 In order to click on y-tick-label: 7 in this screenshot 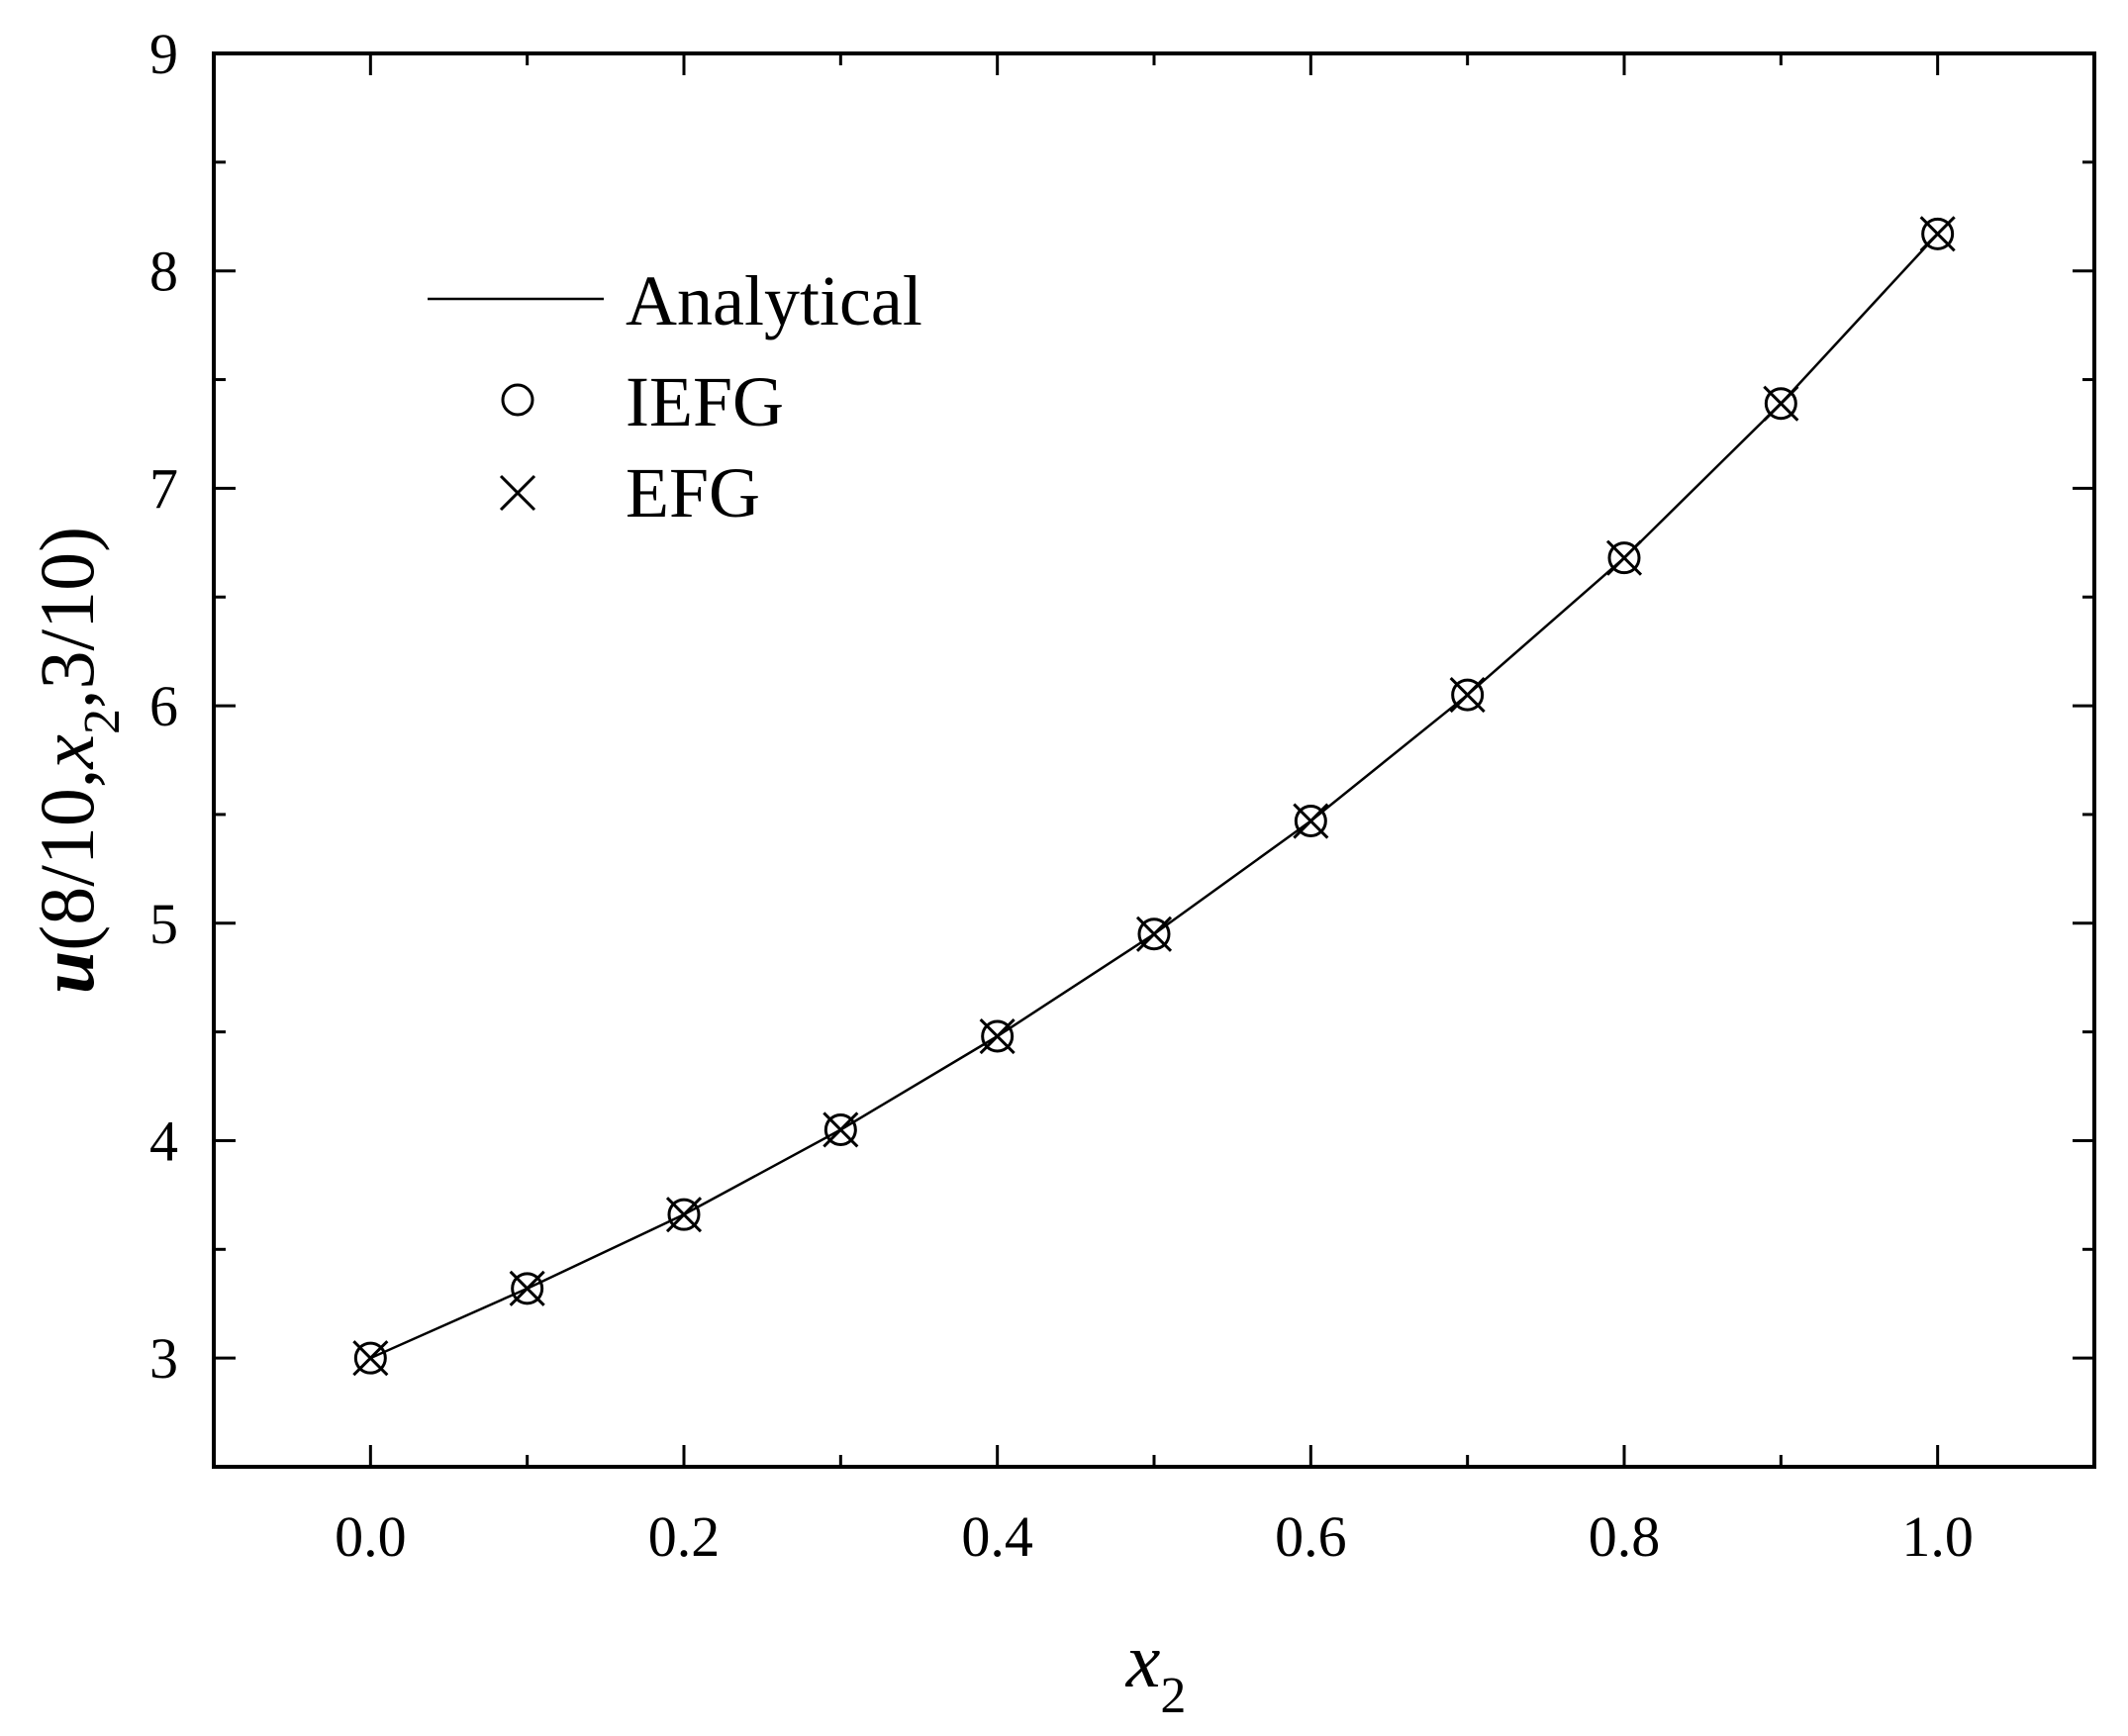, I will do `click(164, 488)`.